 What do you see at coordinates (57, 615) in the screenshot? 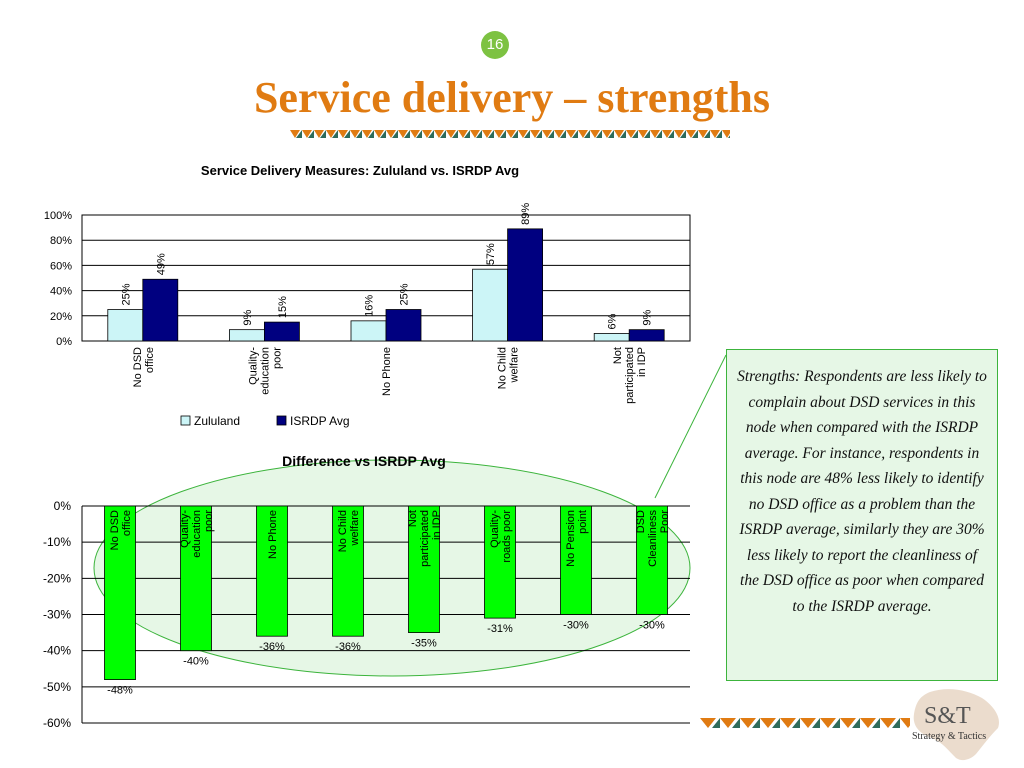
I see `y-tick-label: -30%` at bounding box center [57, 615].